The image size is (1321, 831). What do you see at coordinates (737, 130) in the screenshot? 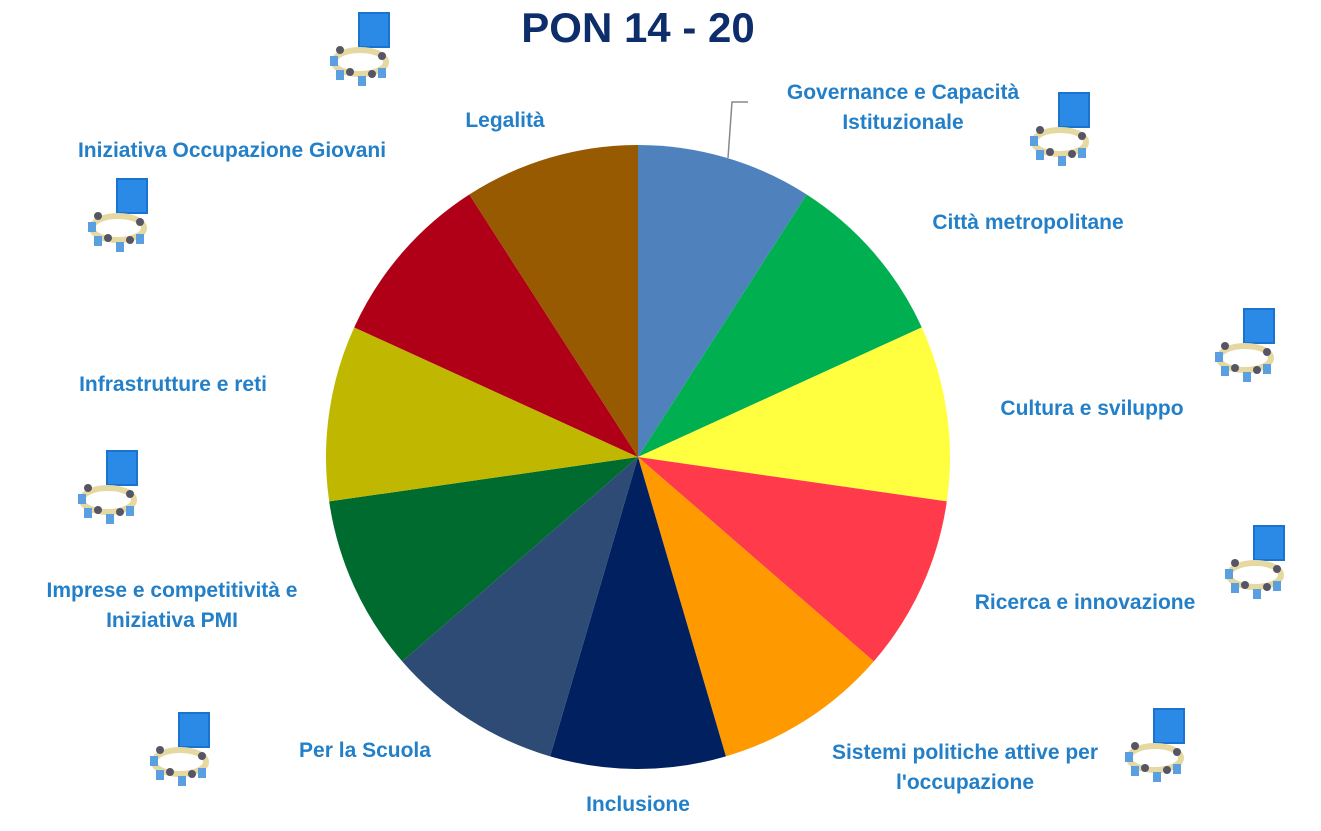
I see `leader-line` at bounding box center [737, 130].